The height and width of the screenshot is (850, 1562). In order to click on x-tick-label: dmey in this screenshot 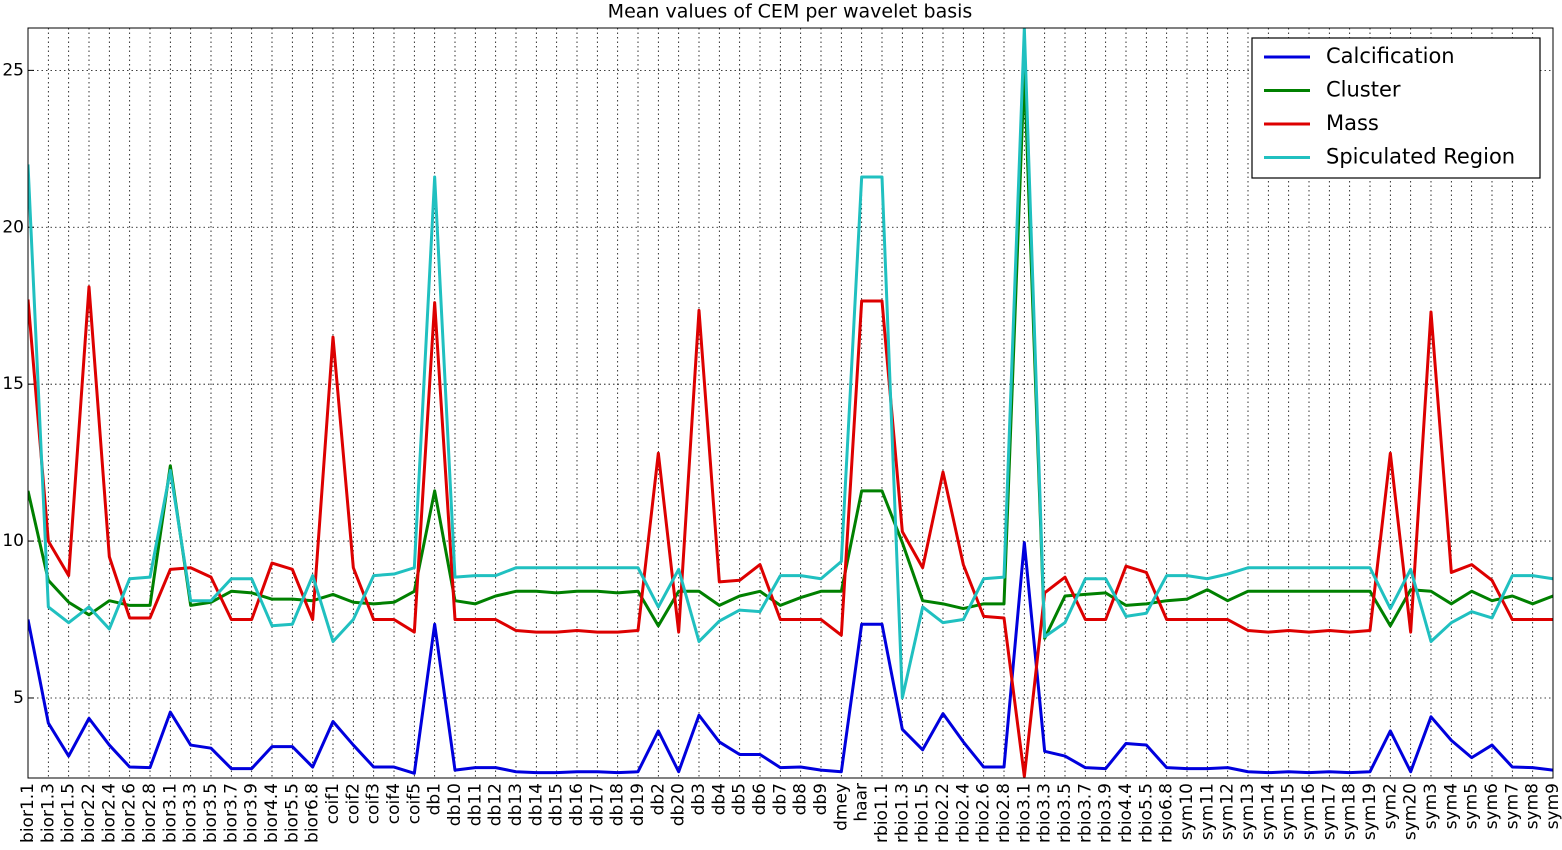, I will do `click(841, 807)`.